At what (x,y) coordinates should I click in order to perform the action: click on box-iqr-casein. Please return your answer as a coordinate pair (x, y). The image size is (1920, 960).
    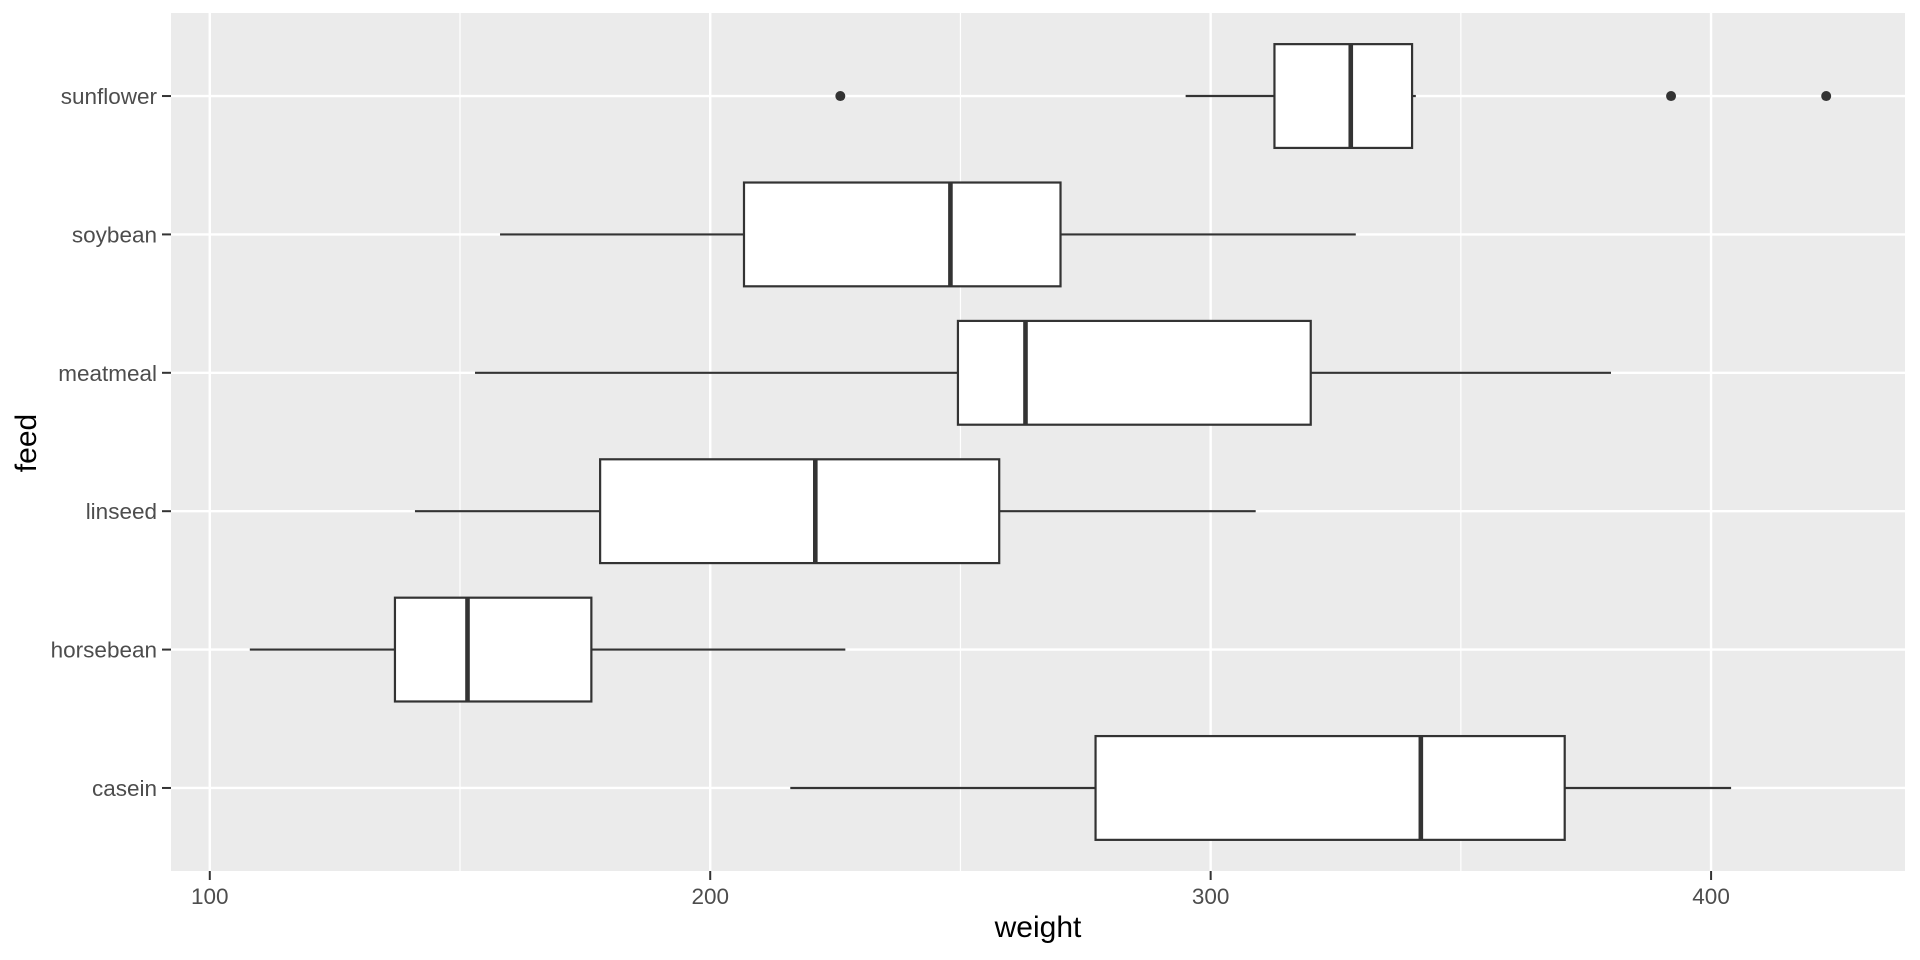
    Looking at the image, I should click on (1330, 787).